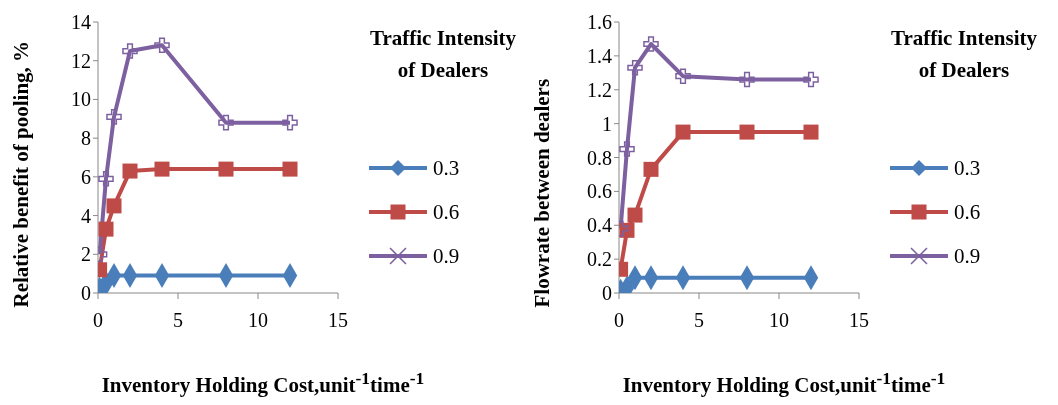  What do you see at coordinates (81, 60) in the screenshot?
I see `y-tick-label: 12` at bounding box center [81, 60].